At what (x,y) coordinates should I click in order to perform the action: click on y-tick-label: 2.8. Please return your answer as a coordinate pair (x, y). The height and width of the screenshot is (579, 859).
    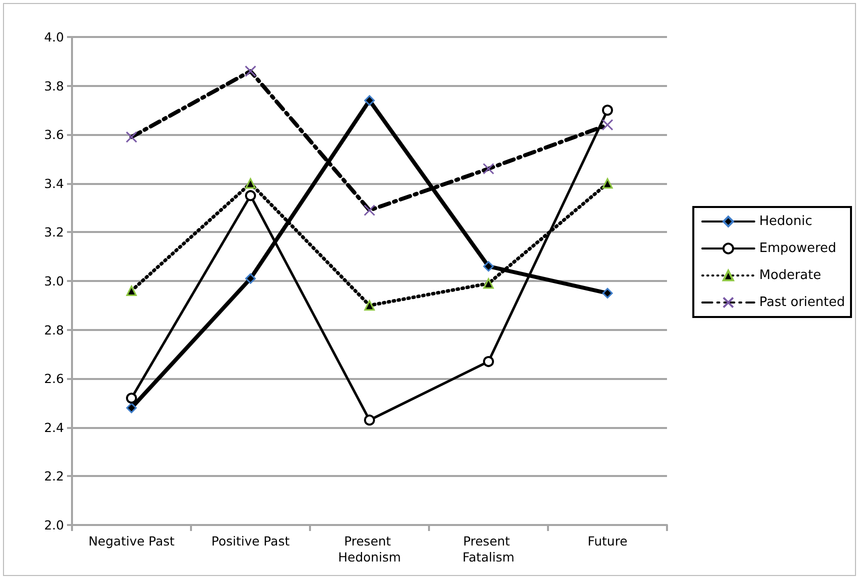
    Looking at the image, I should click on (54, 330).